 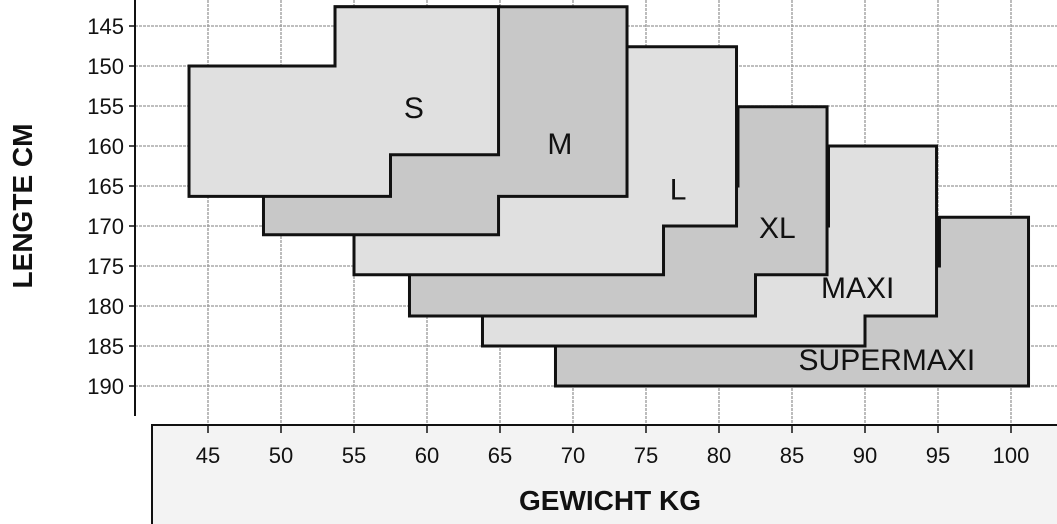 What do you see at coordinates (105, 106) in the screenshot?
I see `y-tick-label: 155` at bounding box center [105, 106].